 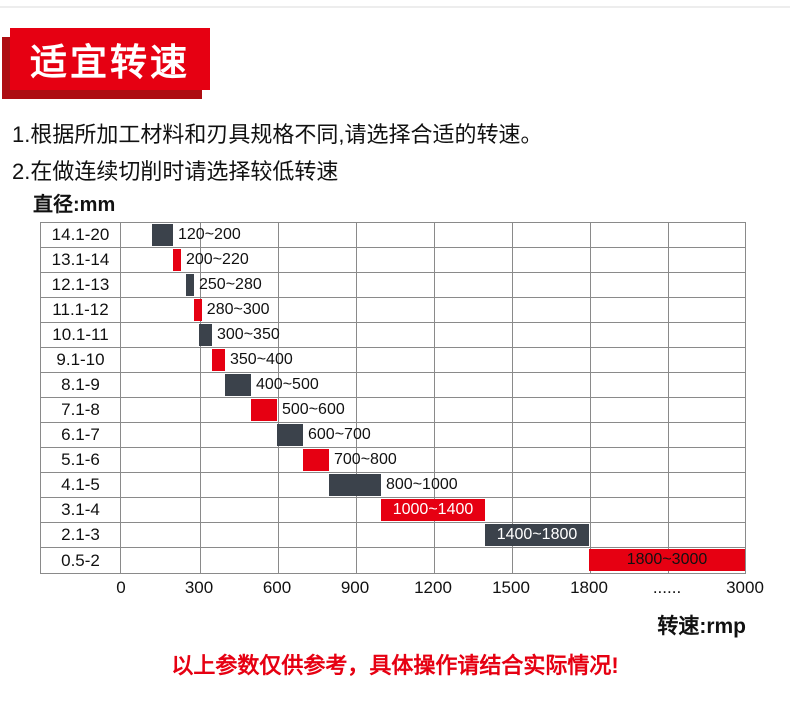 What do you see at coordinates (422, 484) in the screenshot?
I see `speed-range-label: 800~1000` at bounding box center [422, 484].